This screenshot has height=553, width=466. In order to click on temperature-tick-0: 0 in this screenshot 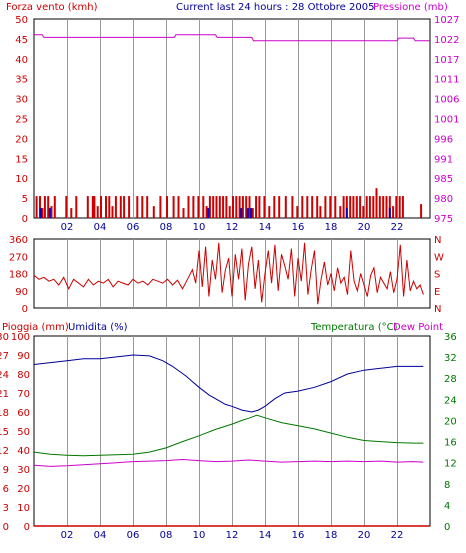, I will do `click(447, 527)`.